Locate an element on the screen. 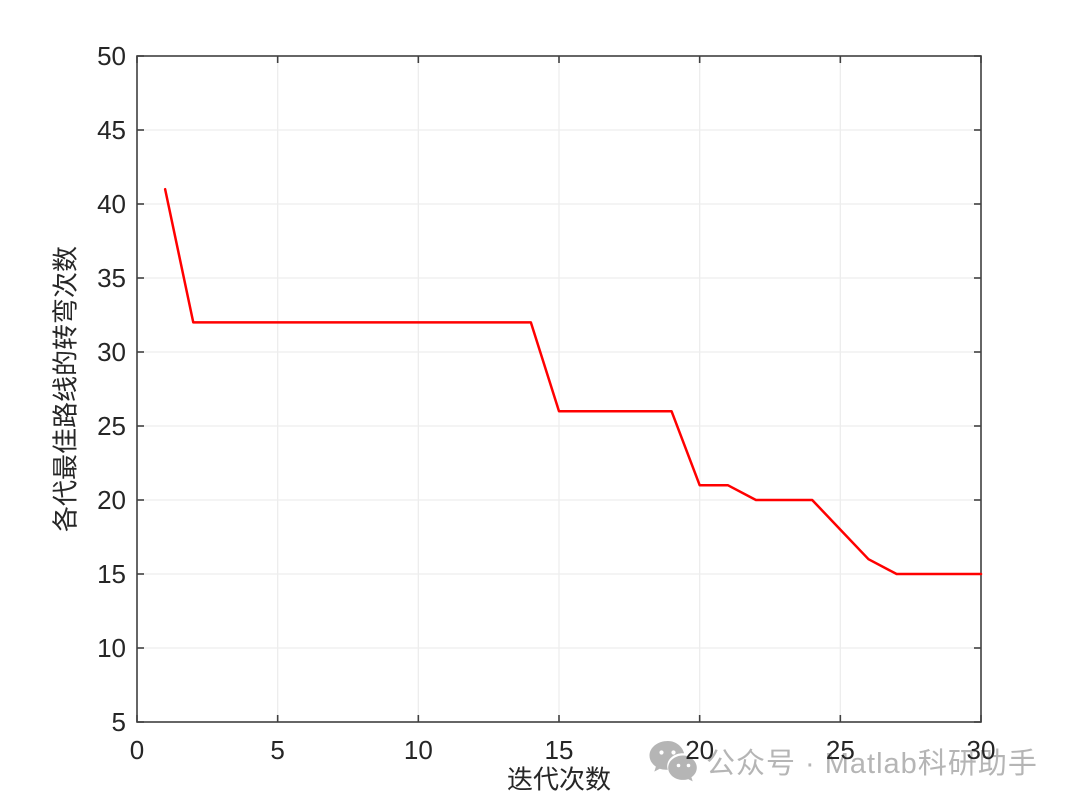  y-tick-label: 5 is located at coordinates (119, 722).